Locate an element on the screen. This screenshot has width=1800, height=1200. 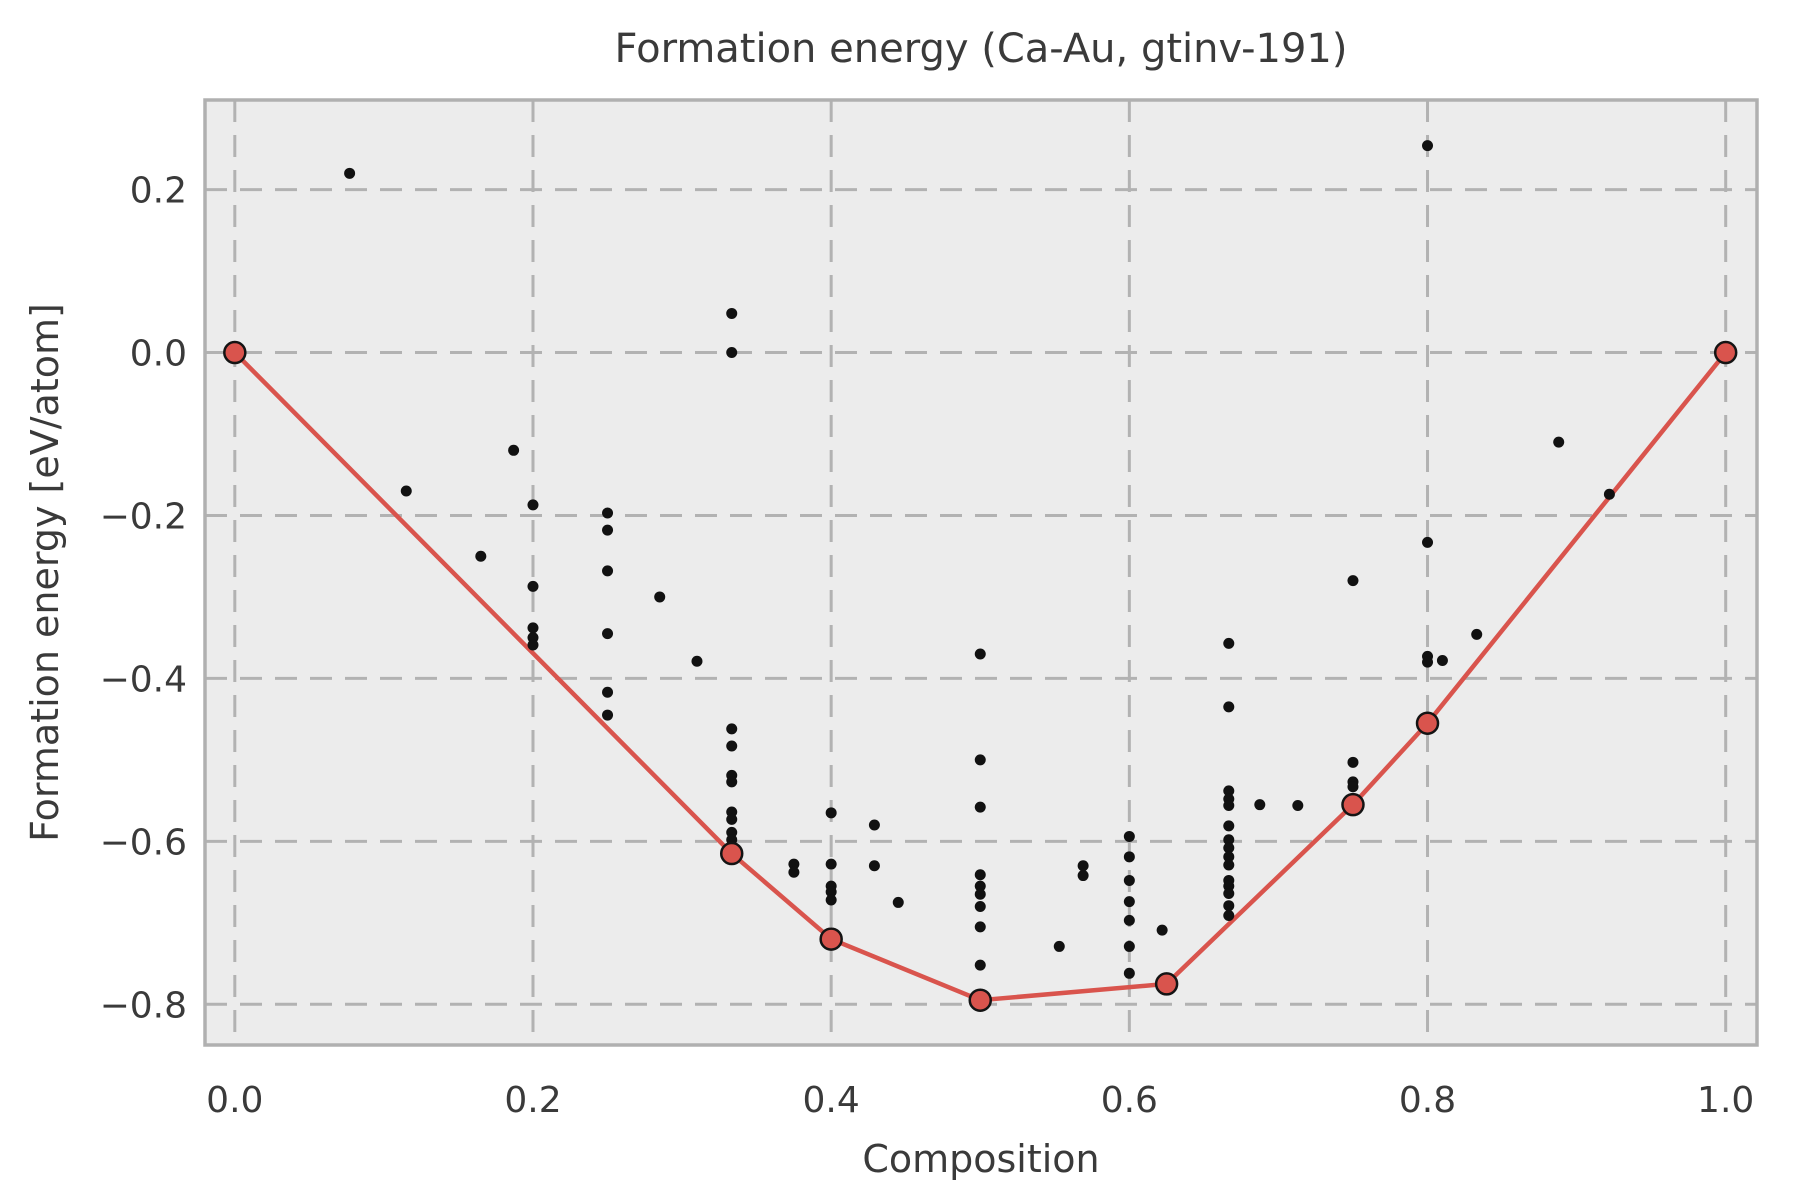
chart-title: Formation energy (Ca-Au, gtinv-191) is located at coordinates (981, 49).